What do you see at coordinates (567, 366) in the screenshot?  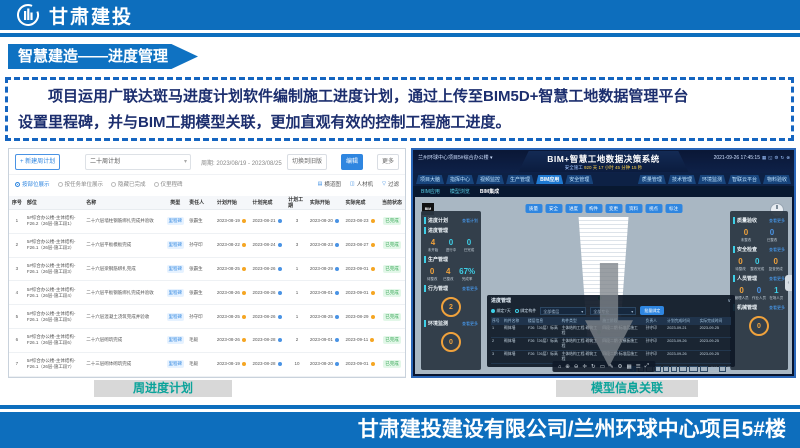 I see `zoom-in-icon: ⊕` at bounding box center [567, 366].